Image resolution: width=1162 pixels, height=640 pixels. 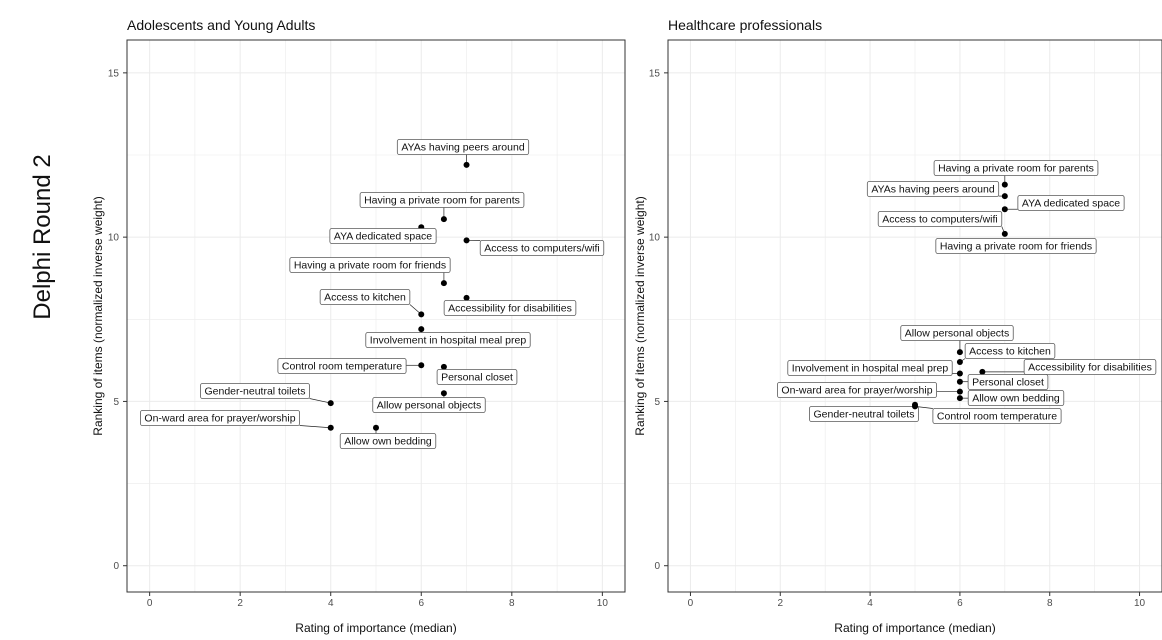 I want to click on data-label-text: Allow personal objects, so click(x=429, y=406).